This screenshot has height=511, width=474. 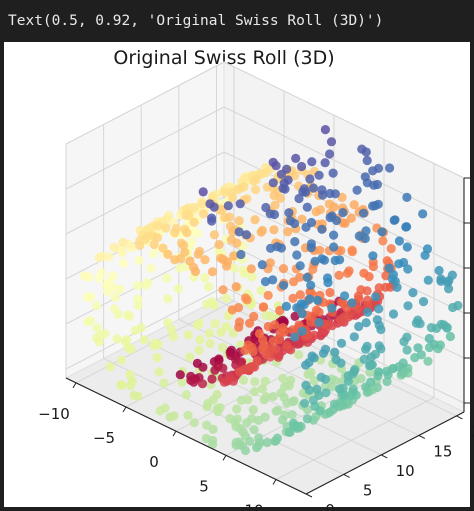 What do you see at coordinates (422, 436) in the screenshot?
I see `y-tick-mark` at bounding box center [422, 436].